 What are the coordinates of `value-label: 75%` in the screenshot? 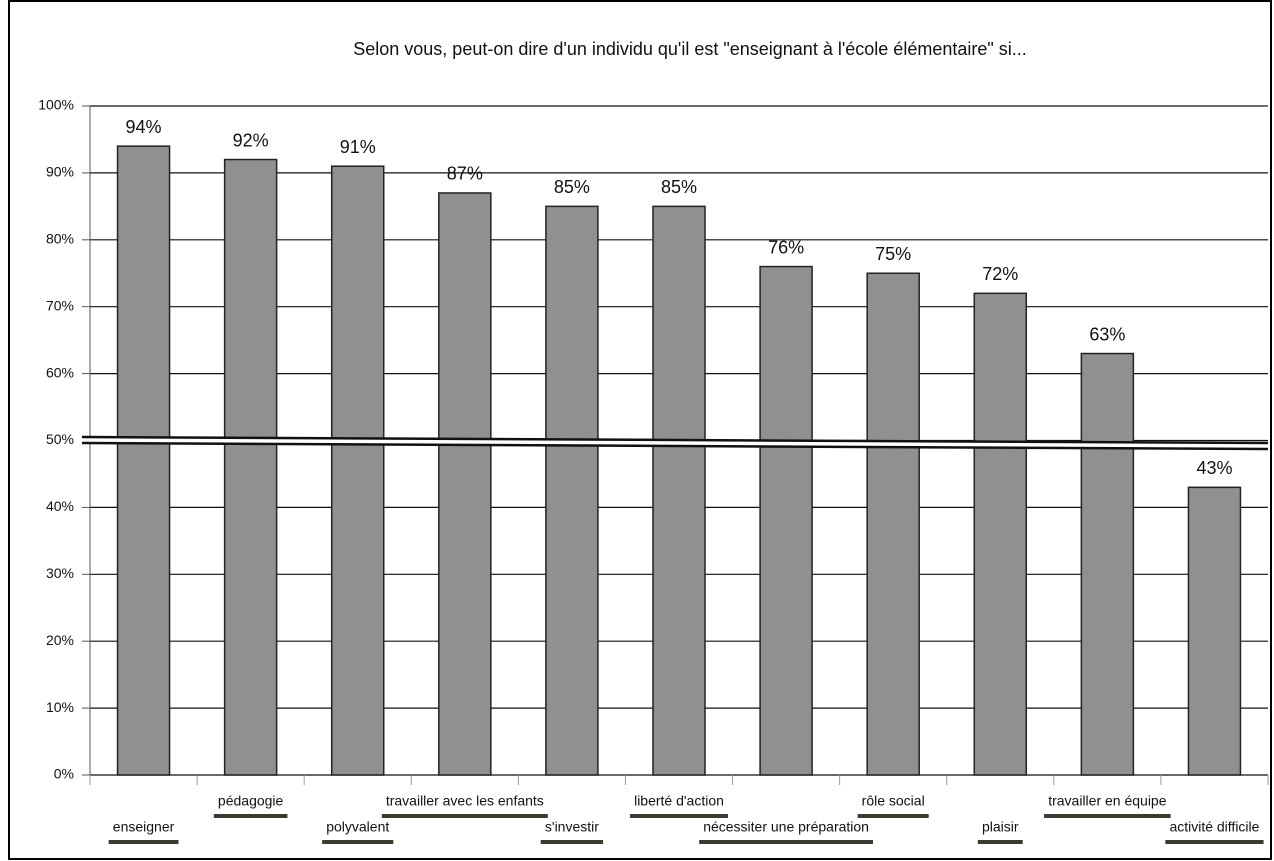 It's located at (893, 254).